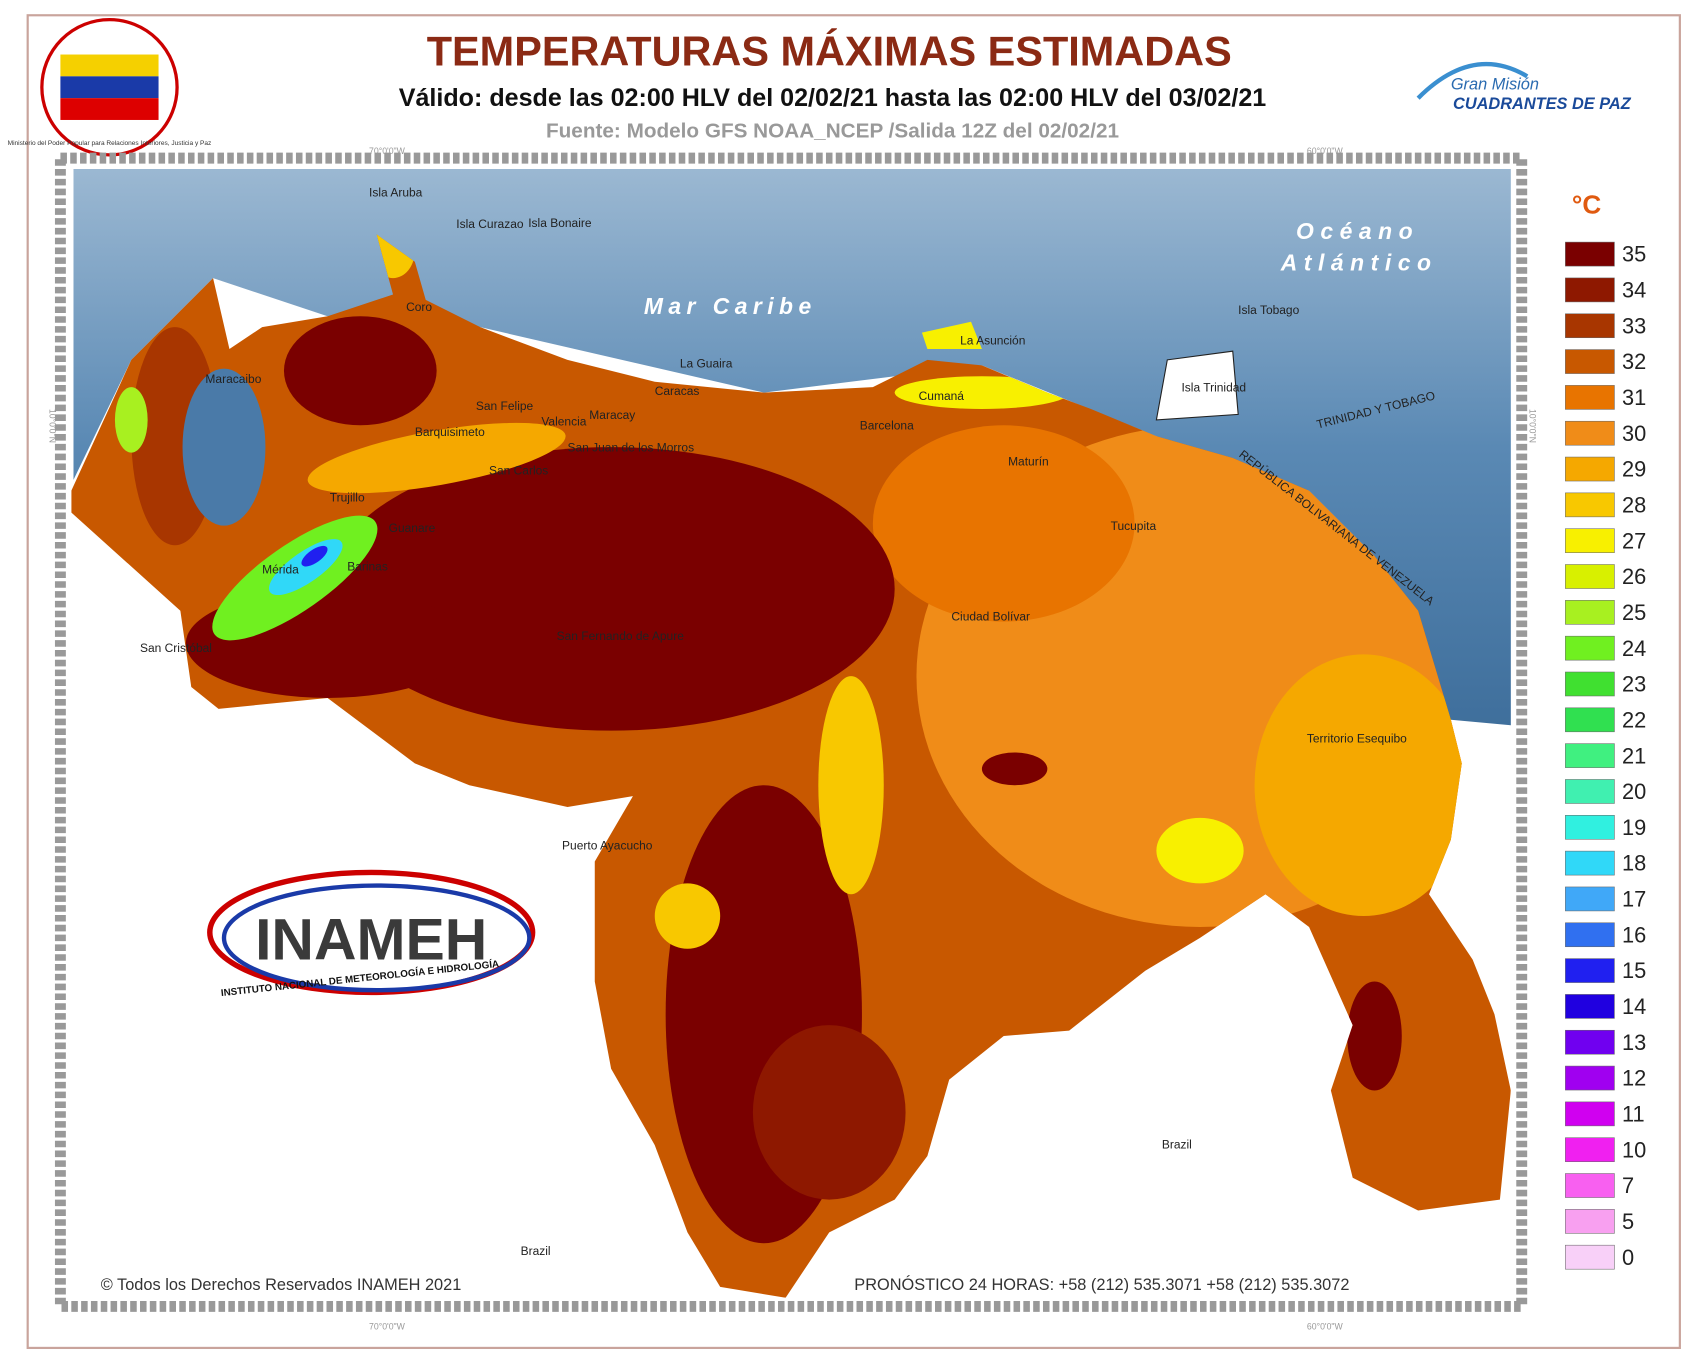 The image size is (1701, 1366). I want to click on place: San Fernando de Apure, so click(621, 636).